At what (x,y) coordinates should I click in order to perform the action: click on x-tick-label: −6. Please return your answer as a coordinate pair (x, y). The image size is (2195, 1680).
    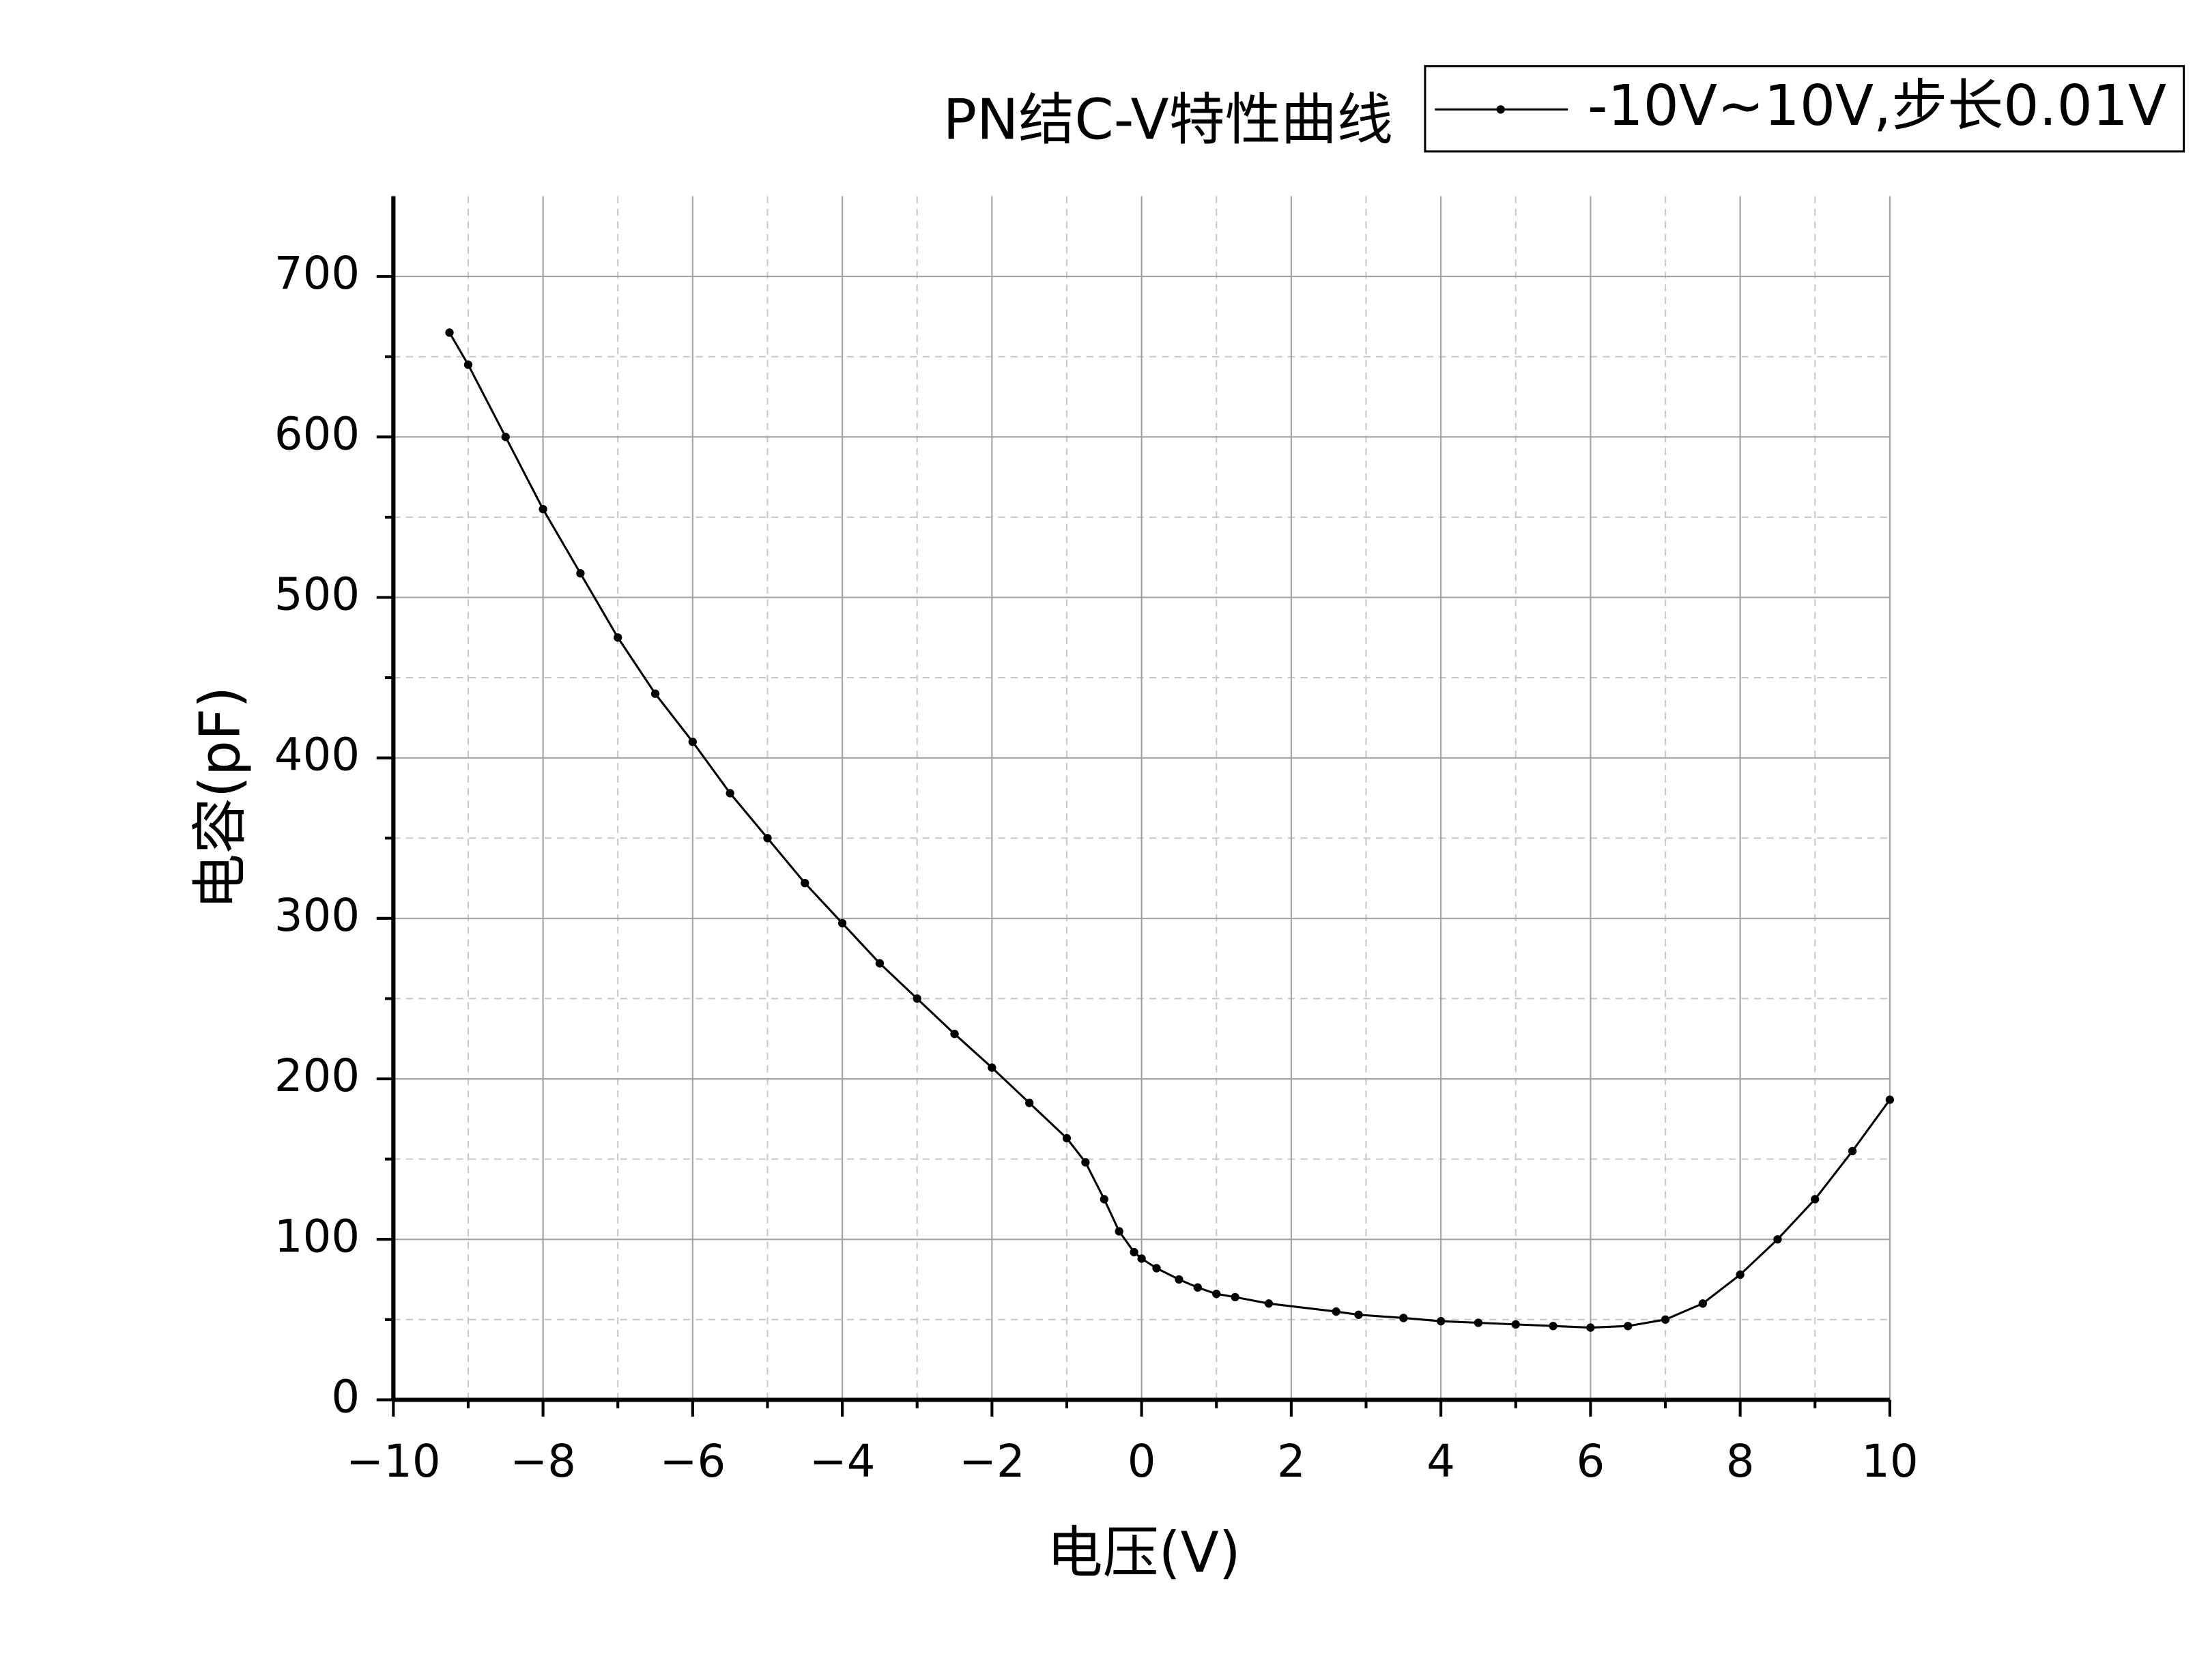
    Looking at the image, I should click on (693, 1462).